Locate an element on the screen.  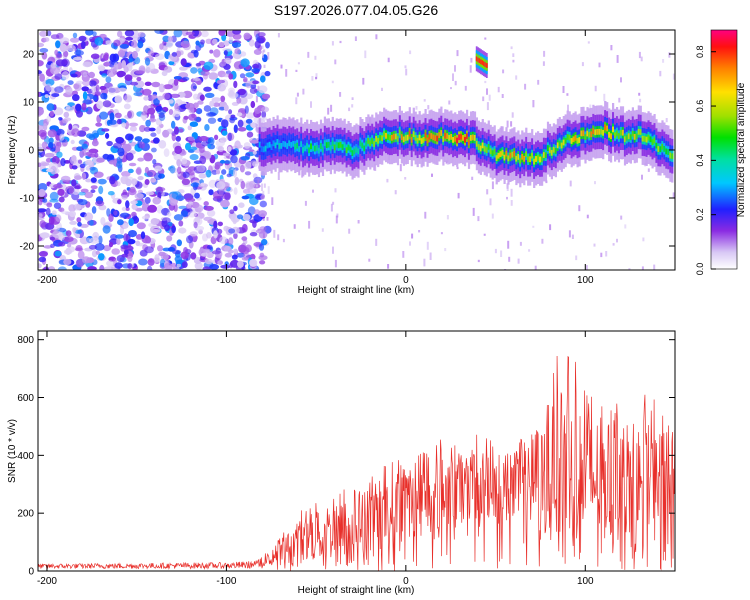
spur-cell is located at coordinates (485, 64).